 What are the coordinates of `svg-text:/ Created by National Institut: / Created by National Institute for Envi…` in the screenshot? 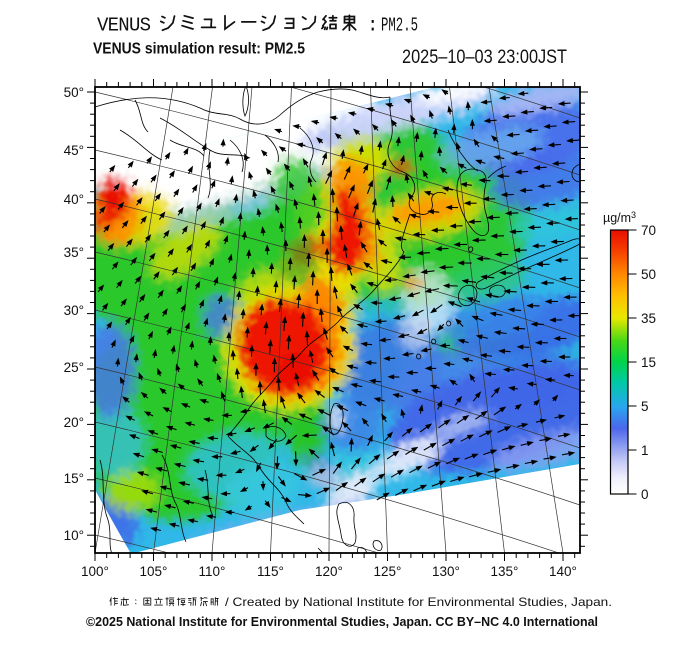 It's located at (418, 602).